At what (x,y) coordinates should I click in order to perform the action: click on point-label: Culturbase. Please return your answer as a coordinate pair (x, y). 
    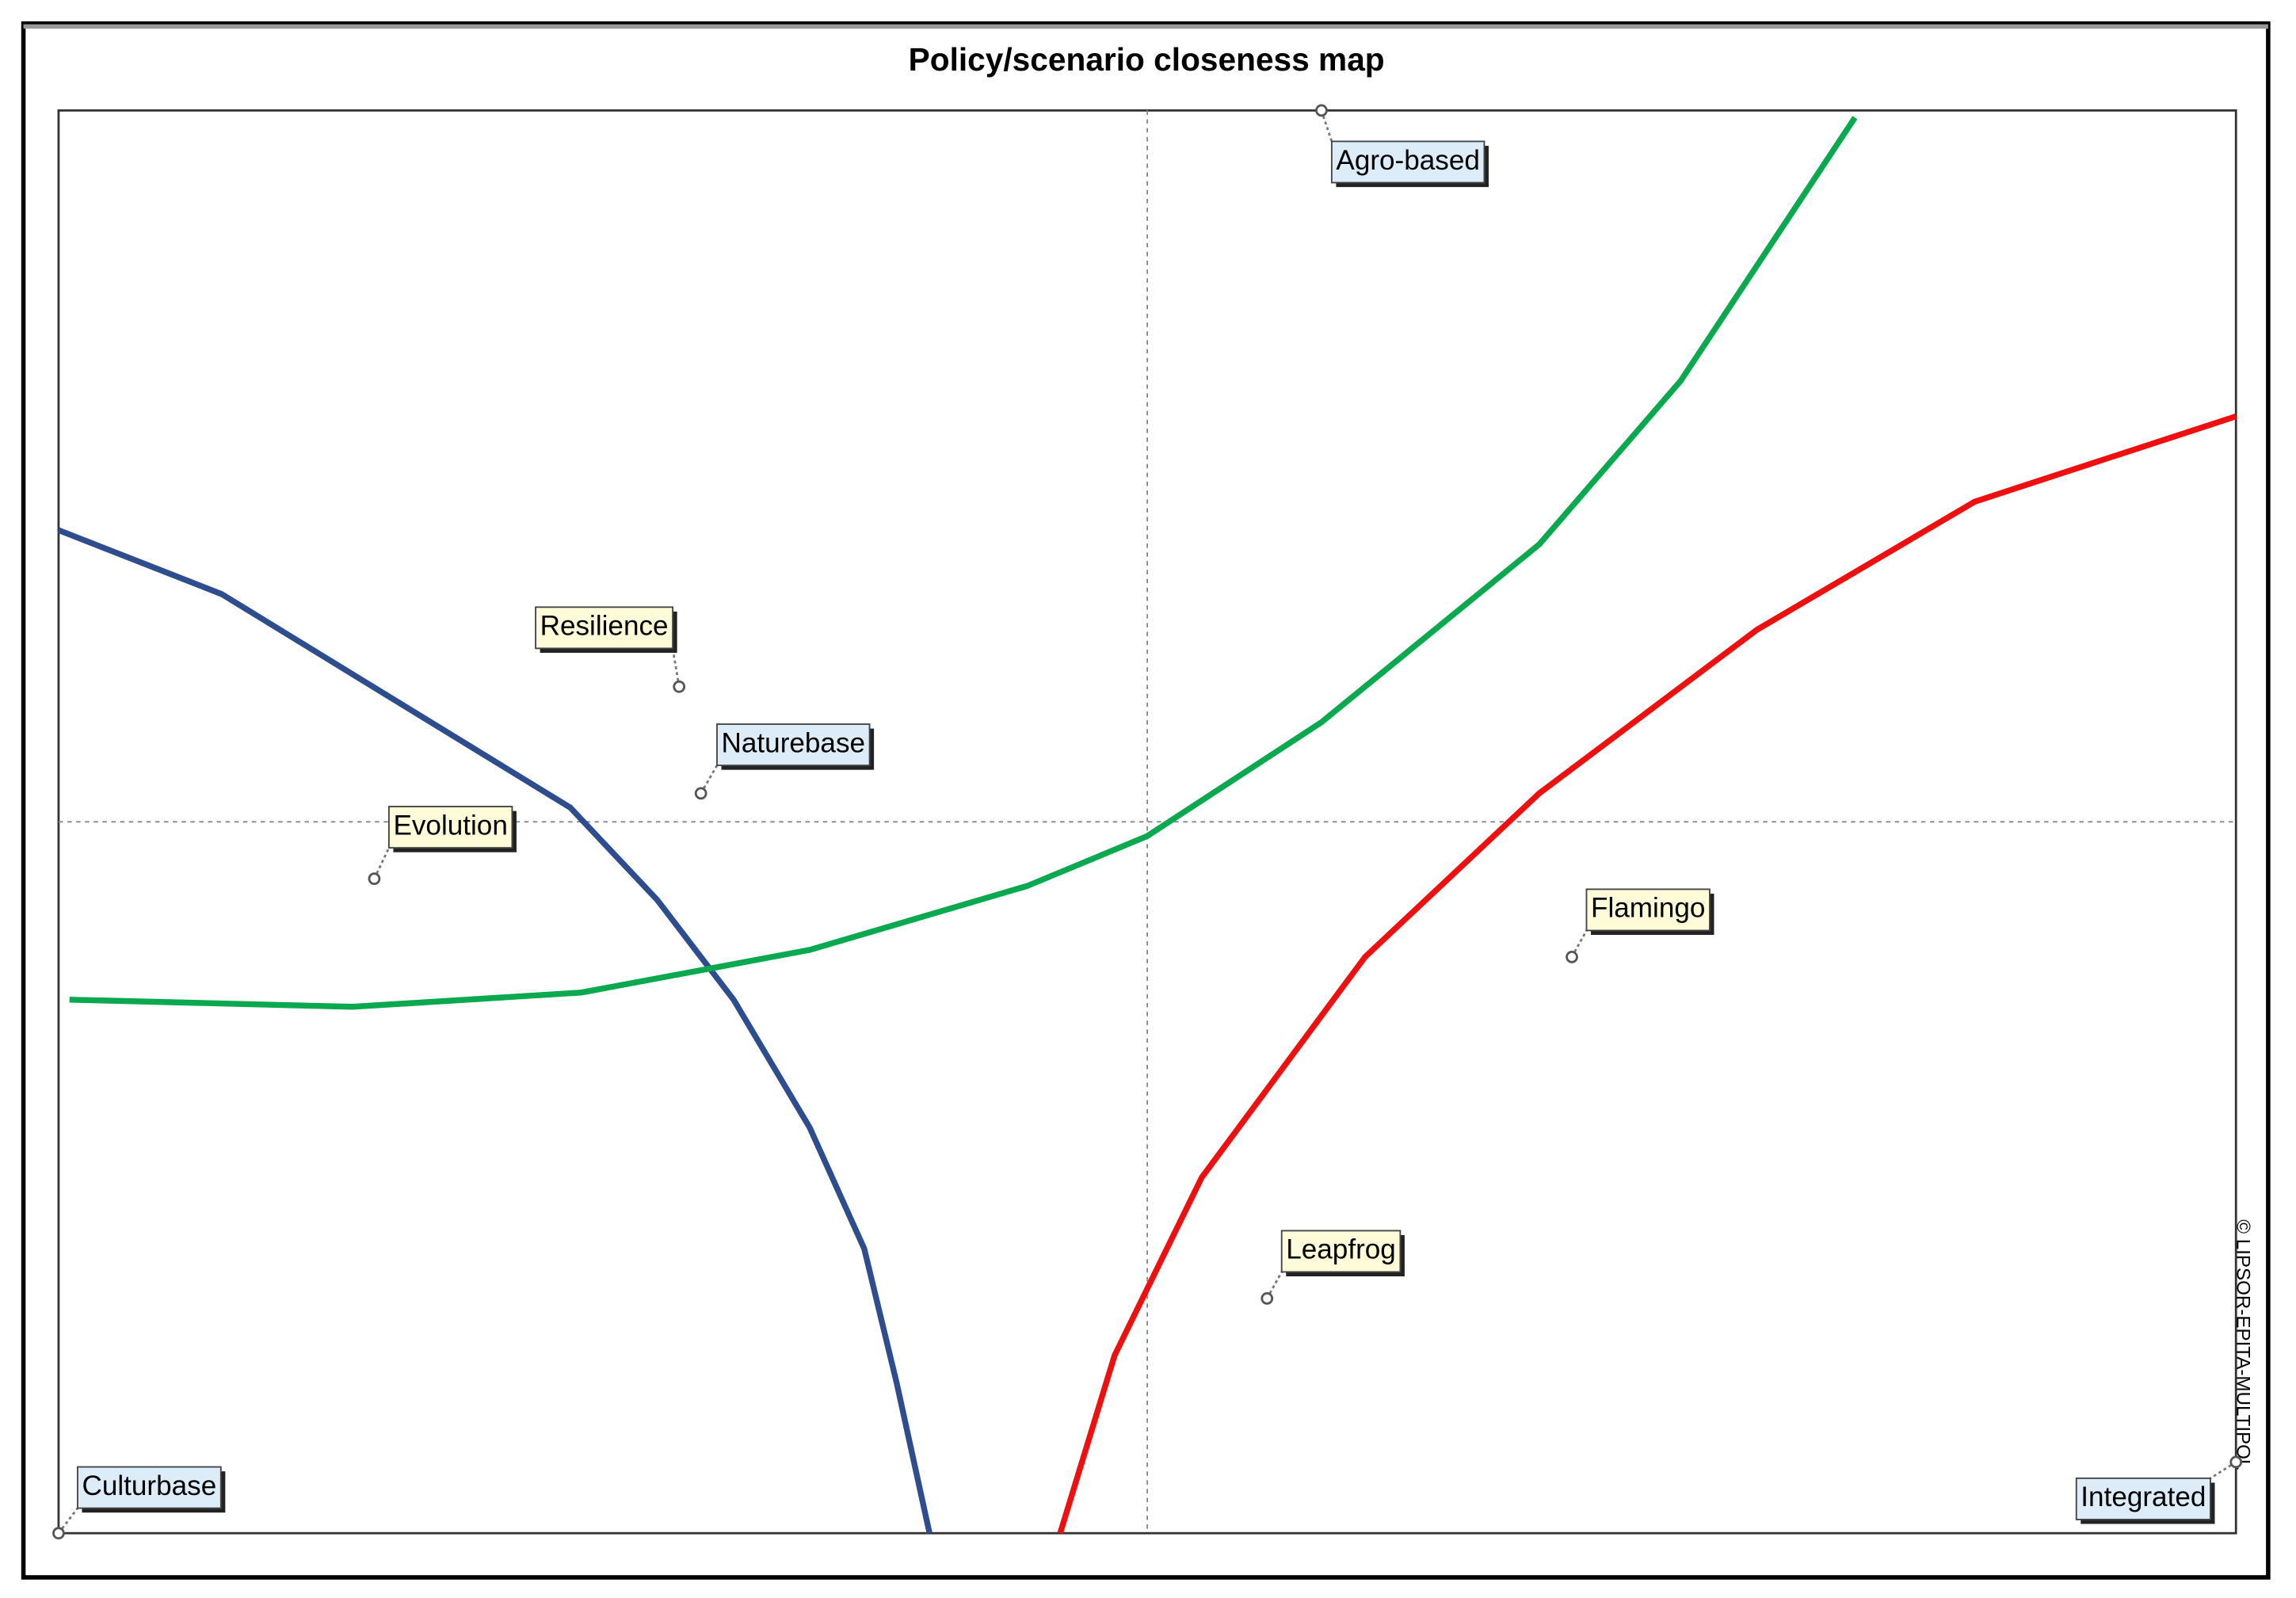
    Looking at the image, I should click on (149, 1485).